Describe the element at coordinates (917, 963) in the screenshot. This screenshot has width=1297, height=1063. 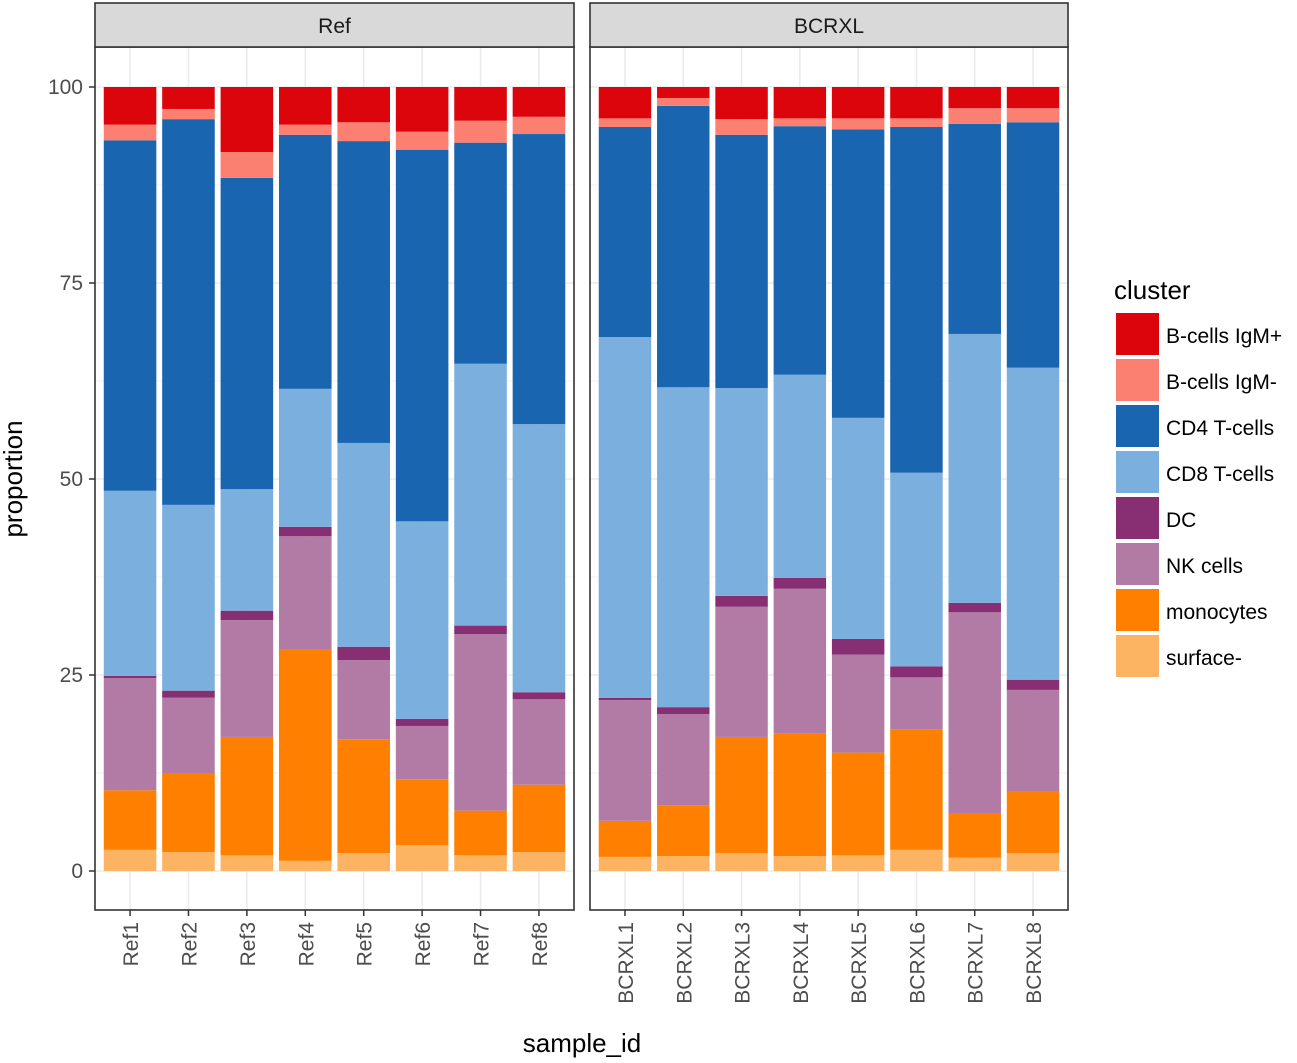
I see `x-tick-label: BCRXL6` at that location.